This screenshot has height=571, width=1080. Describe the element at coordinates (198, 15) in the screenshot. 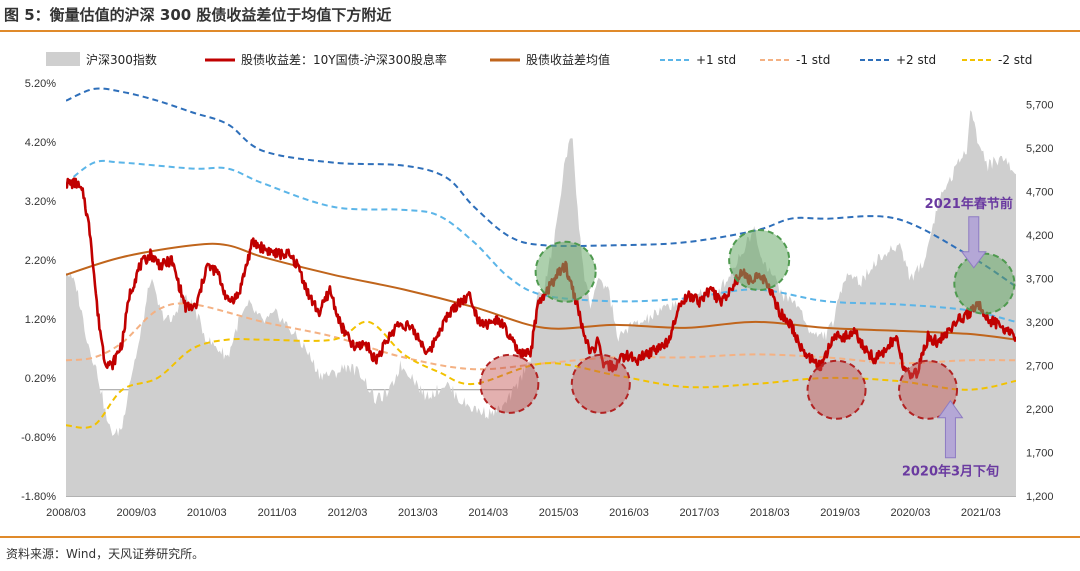

I see `figure-title: 图 5：衡量估值的沪深 300 股债收益差位于均值下方附近` at that location.